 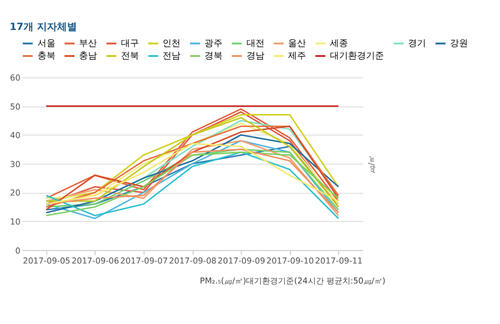 What do you see at coordinates (297, 57) in the screenshot?
I see `legend-label: 제주` at bounding box center [297, 57].